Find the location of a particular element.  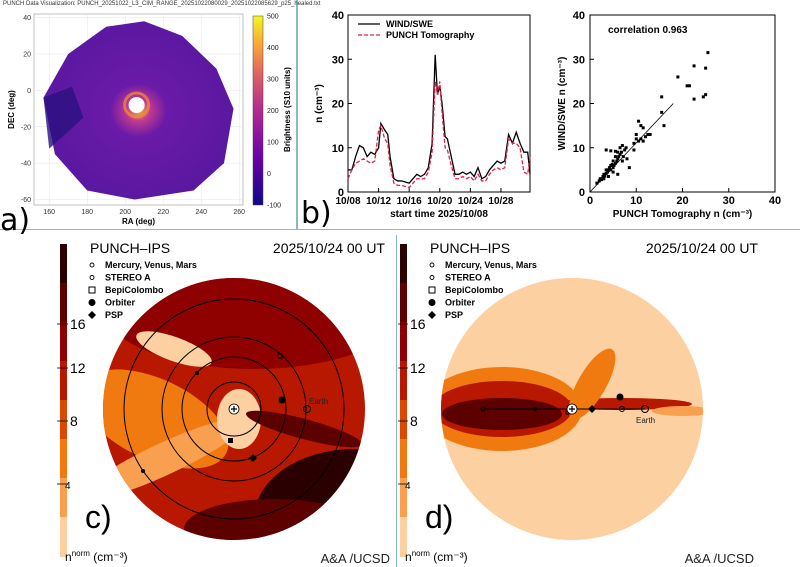

legend-entry: PUNCH Tomography is located at coordinates (430, 35).